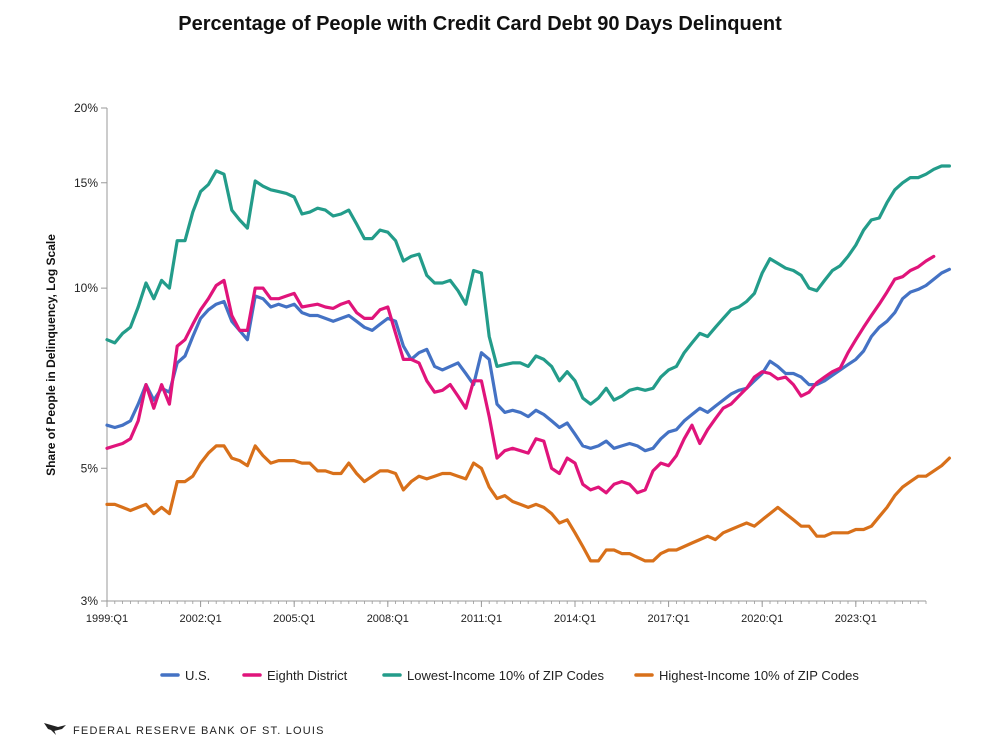 The height and width of the screenshot is (752, 986). What do you see at coordinates (575, 619) in the screenshot?
I see `x-tick-label: 2014:Q1` at bounding box center [575, 619].